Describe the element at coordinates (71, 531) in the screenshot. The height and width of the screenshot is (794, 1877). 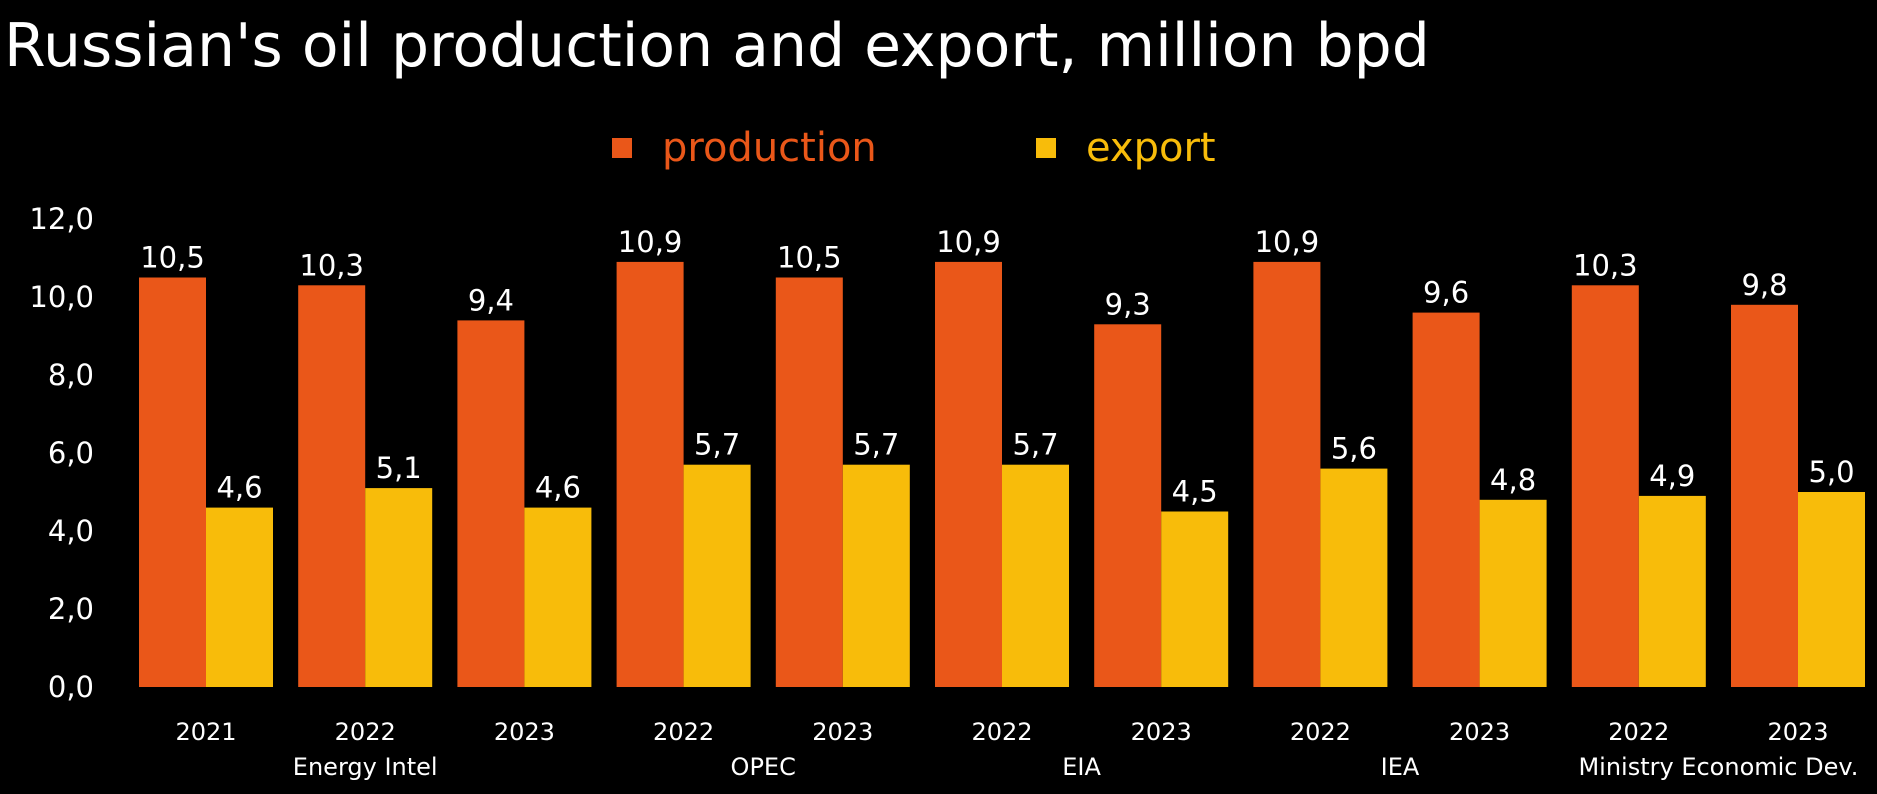
I see `y-tick-label: 4,0` at that location.